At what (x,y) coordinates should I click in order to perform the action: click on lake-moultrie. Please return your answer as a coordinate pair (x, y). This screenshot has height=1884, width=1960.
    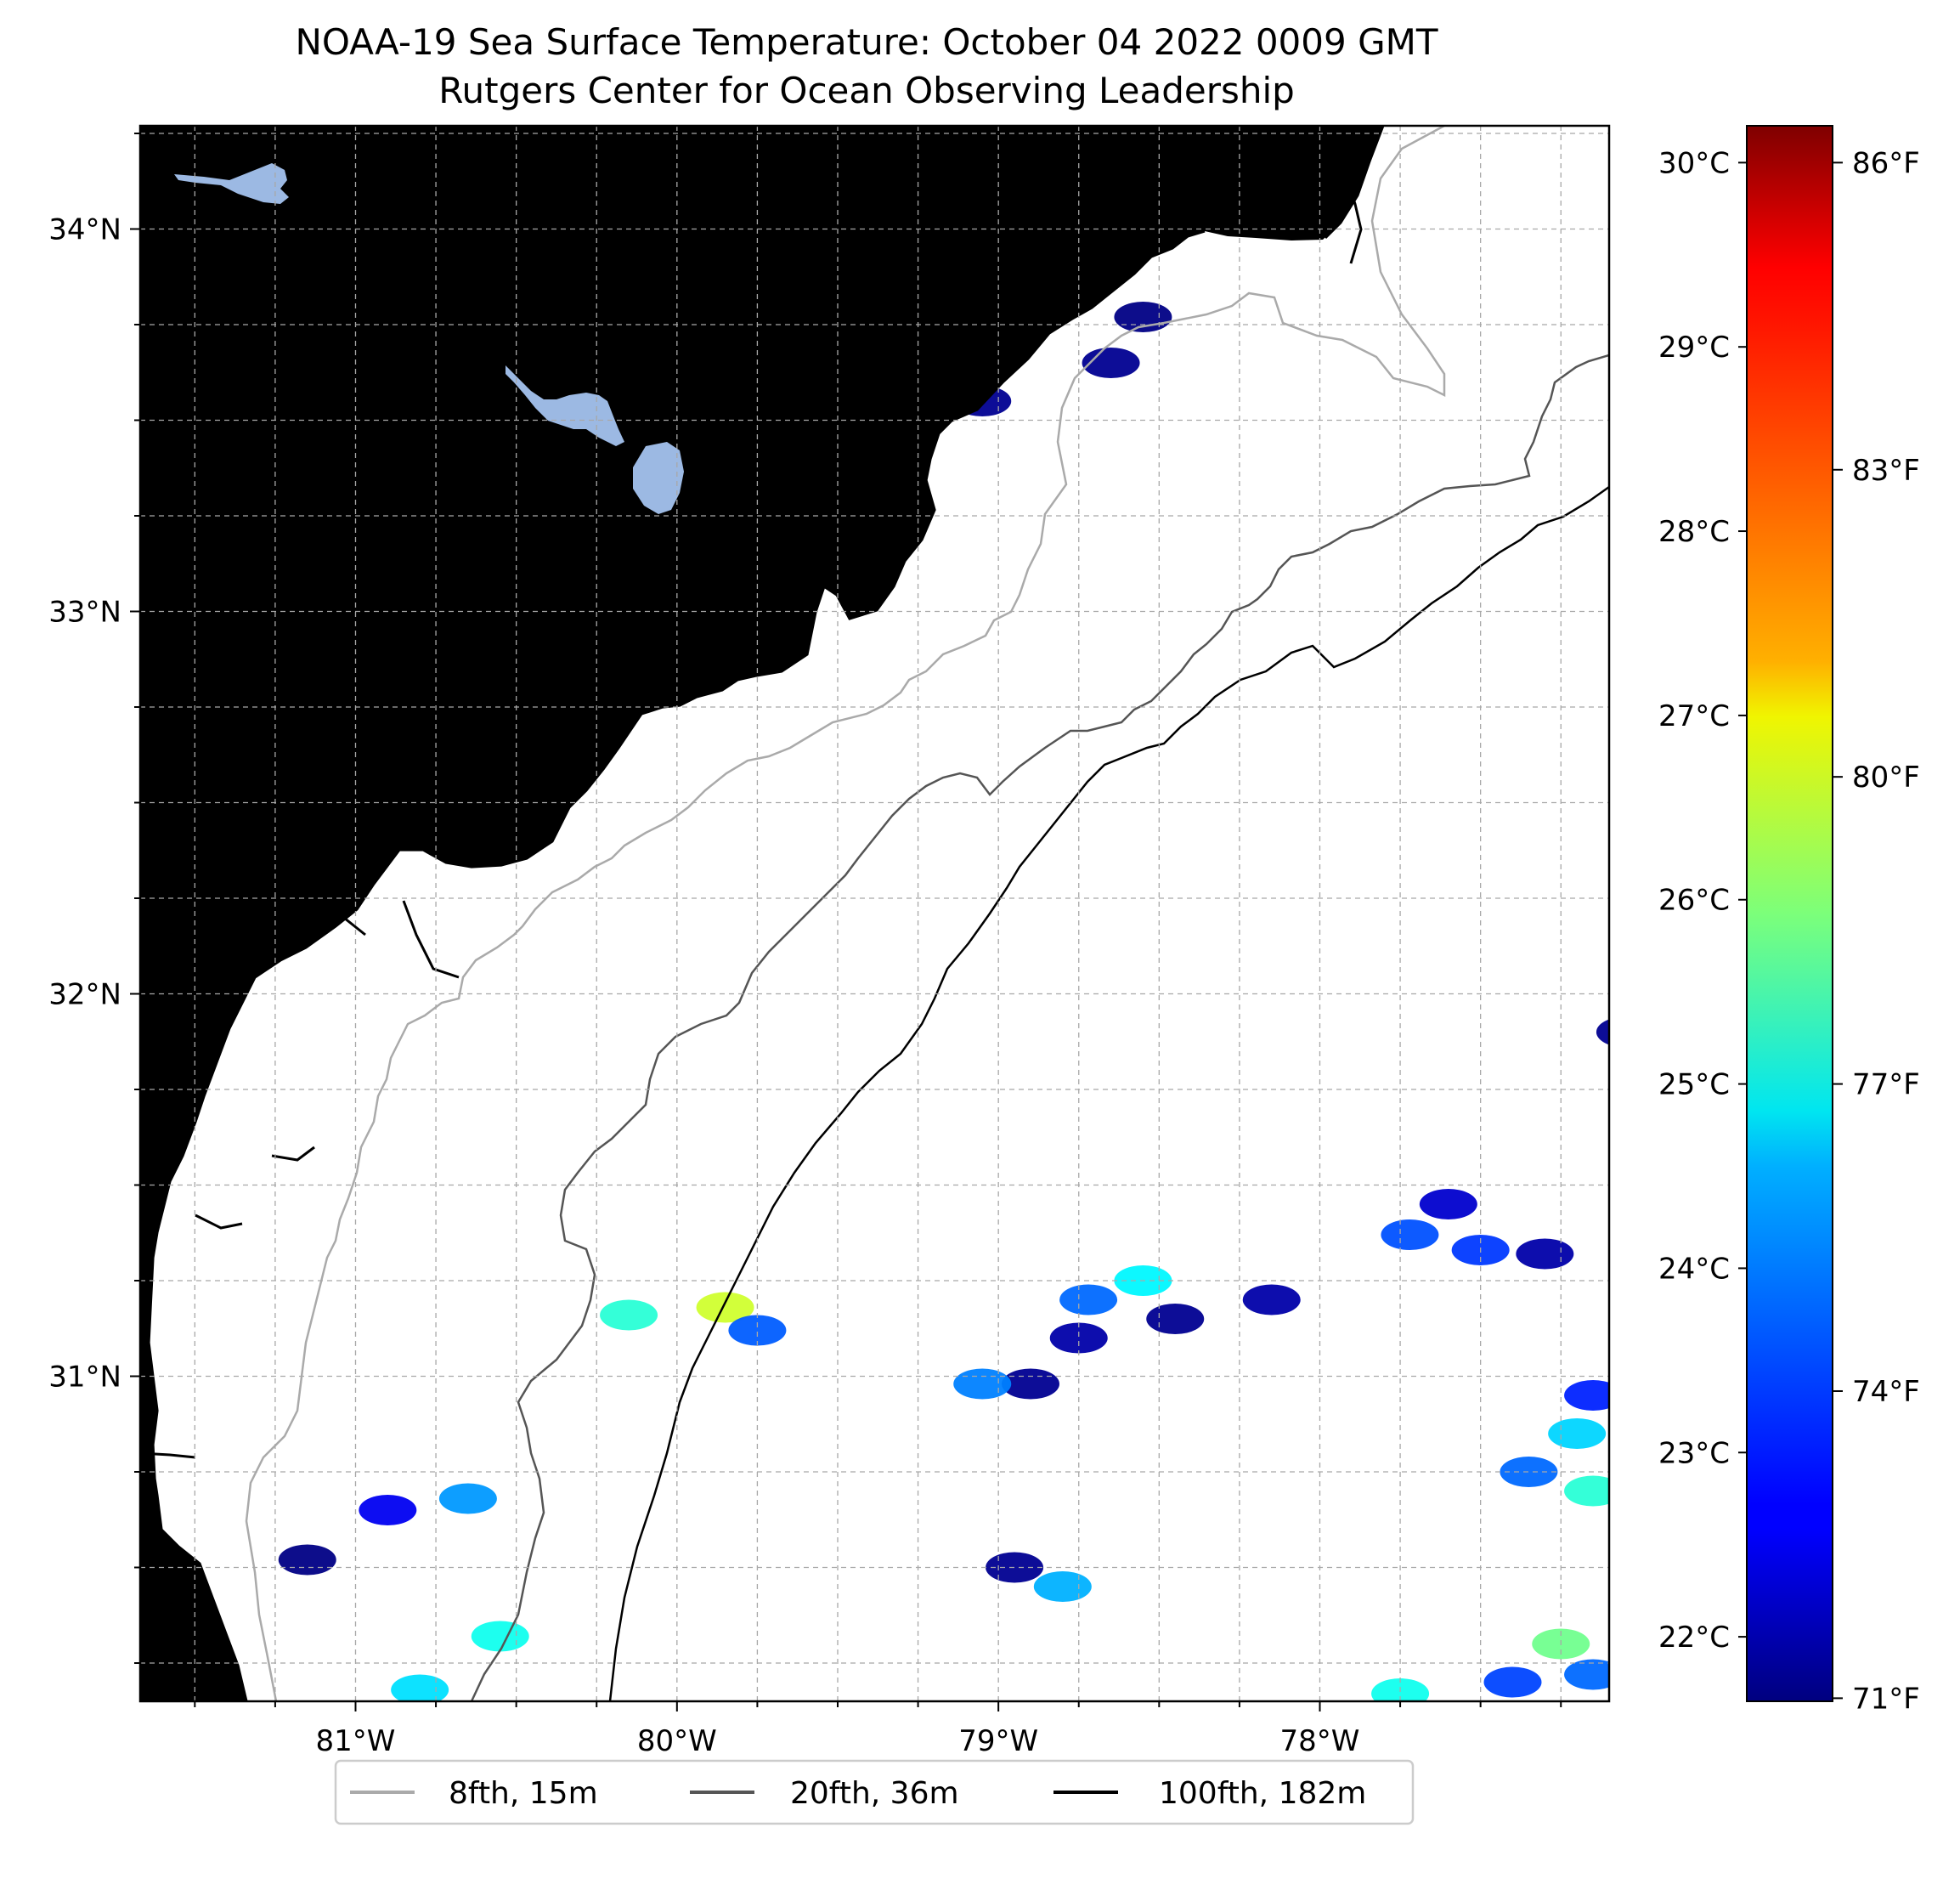
    Looking at the image, I should click on (658, 478).